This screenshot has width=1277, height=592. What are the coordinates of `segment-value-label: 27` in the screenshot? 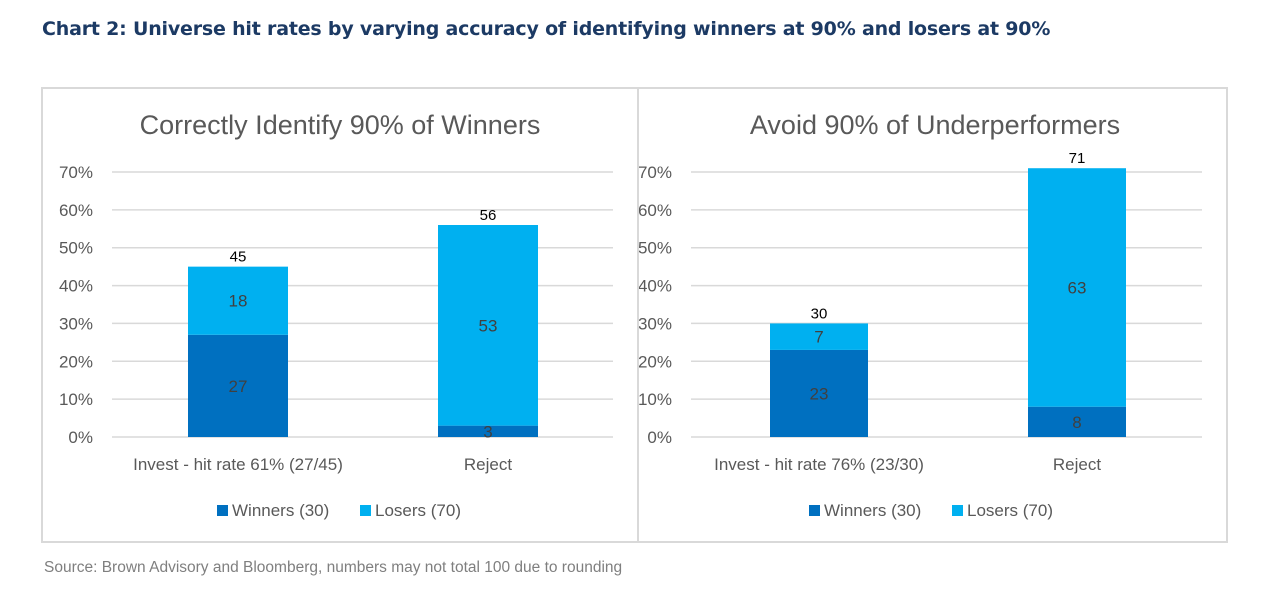 It's located at (238, 386).